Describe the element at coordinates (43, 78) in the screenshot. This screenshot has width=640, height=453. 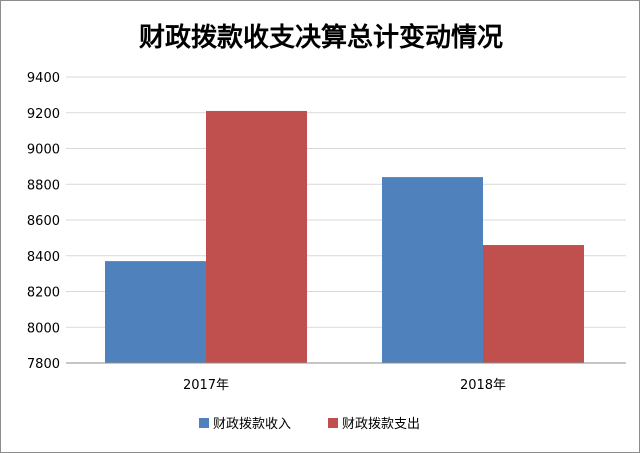
I see `y-tick-label-9400: 9400` at that location.